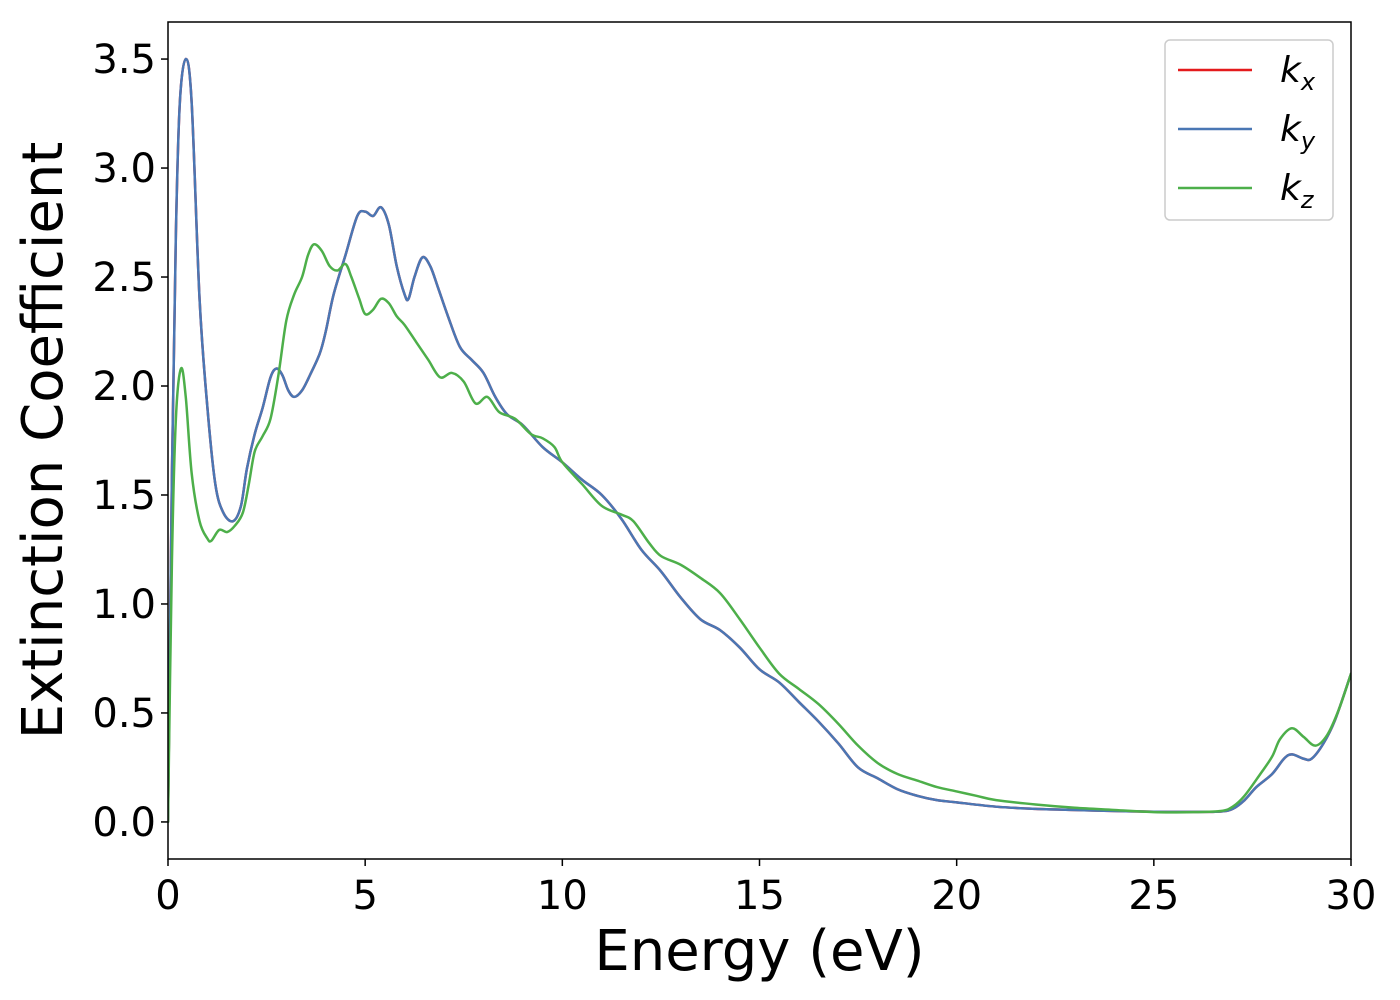  What do you see at coordinates (124, 60) in the screenshot?
I see `y-tick-label: 3.5` at bounding box center [124, 60].